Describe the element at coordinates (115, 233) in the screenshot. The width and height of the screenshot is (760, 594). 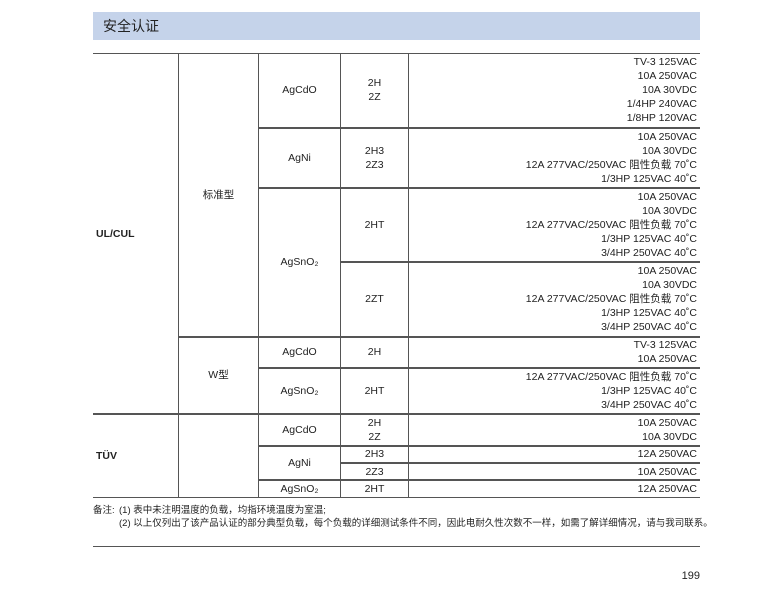
I see `certification: UL/CUL` at that location.